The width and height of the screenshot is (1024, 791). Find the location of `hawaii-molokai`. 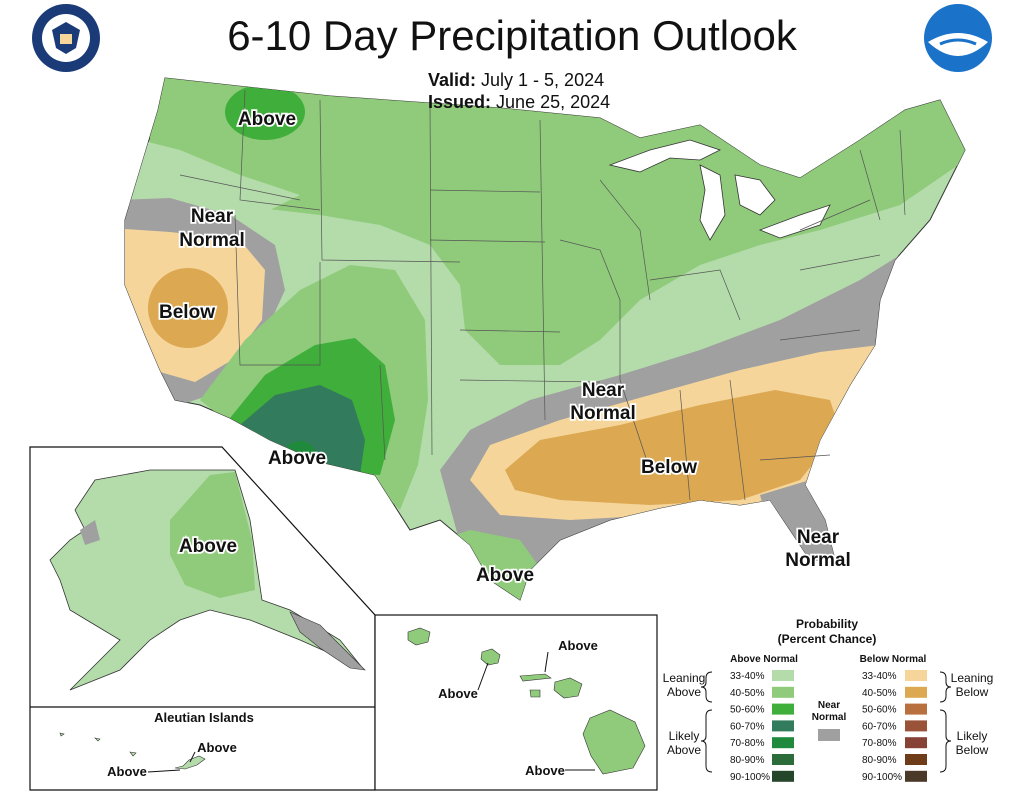

hawaii-molokai is located at coordinates (535, 677).